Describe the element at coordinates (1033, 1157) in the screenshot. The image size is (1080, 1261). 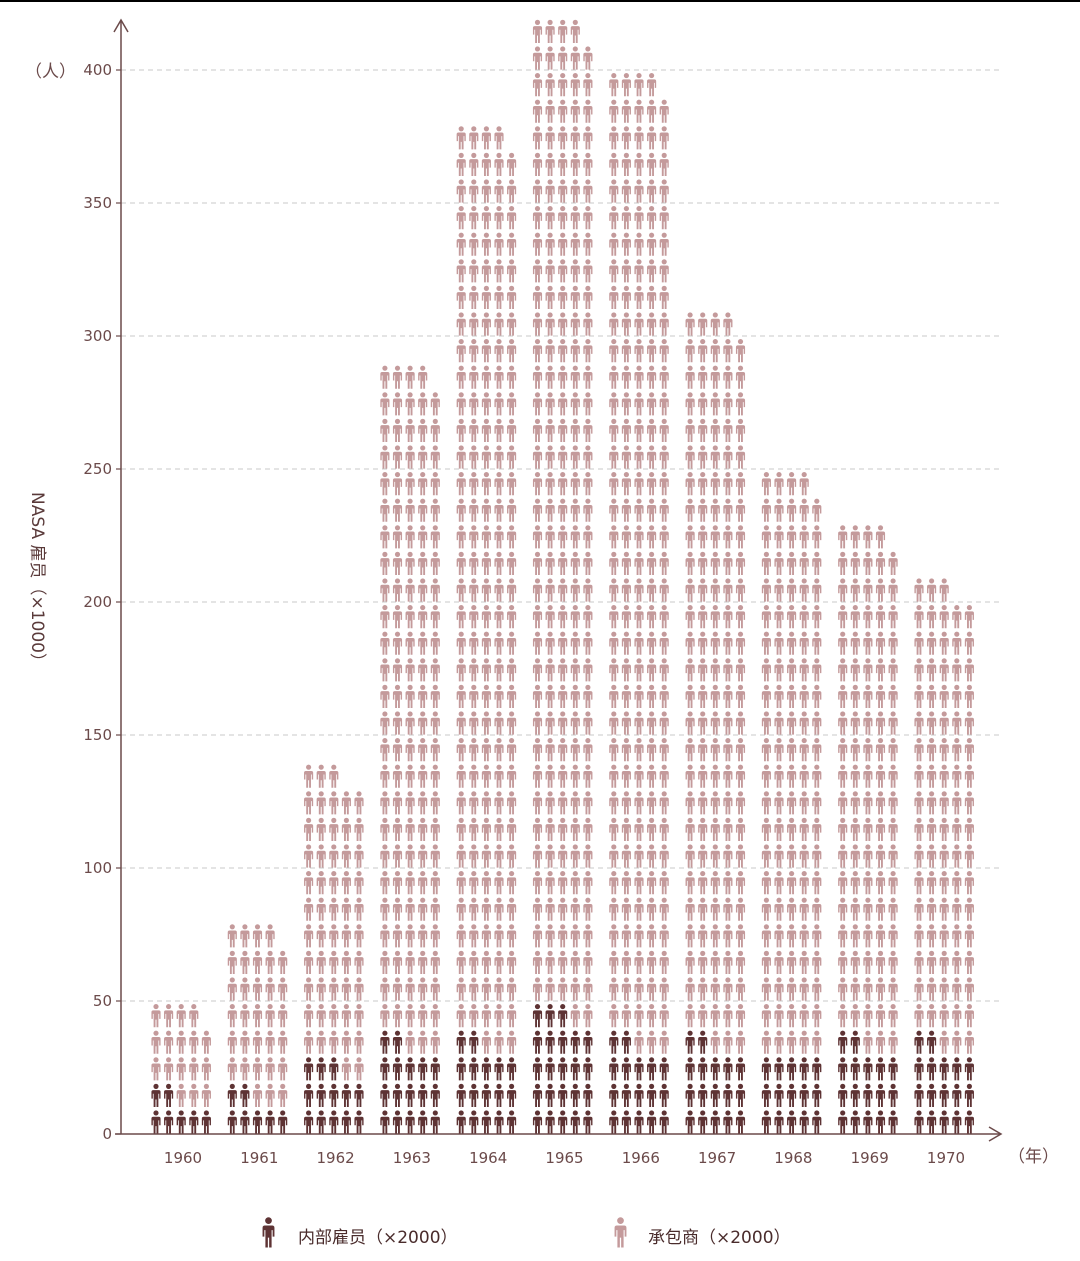
I see `x-axis-unit: （年）` at that location.